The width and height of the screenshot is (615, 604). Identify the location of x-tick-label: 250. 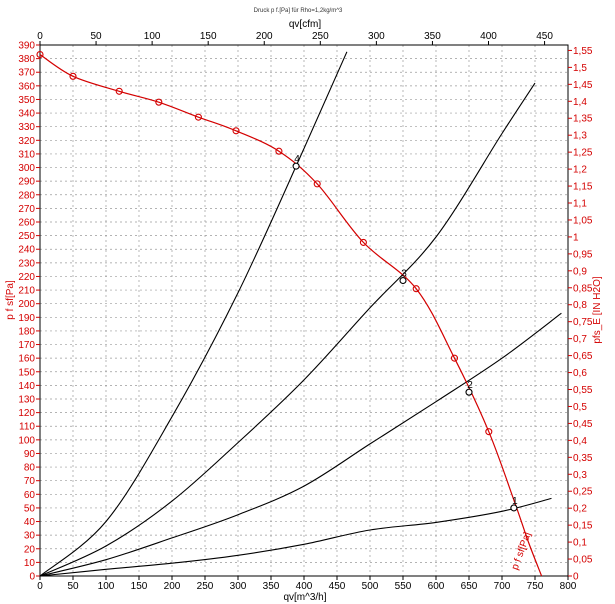
(205, 586).